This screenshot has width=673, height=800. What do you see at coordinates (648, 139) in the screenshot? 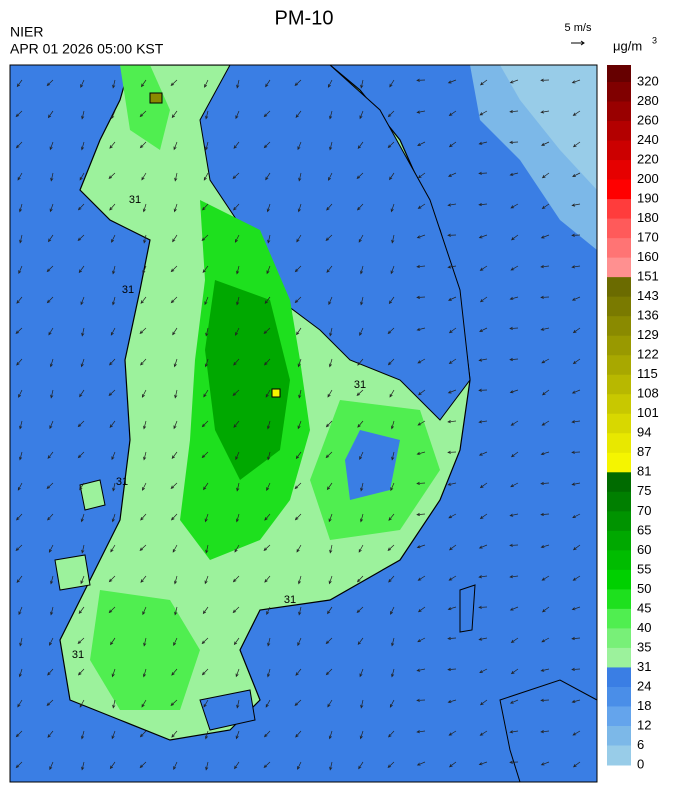
I see `colorbar-label: 240` at bounding box center [648, 139].